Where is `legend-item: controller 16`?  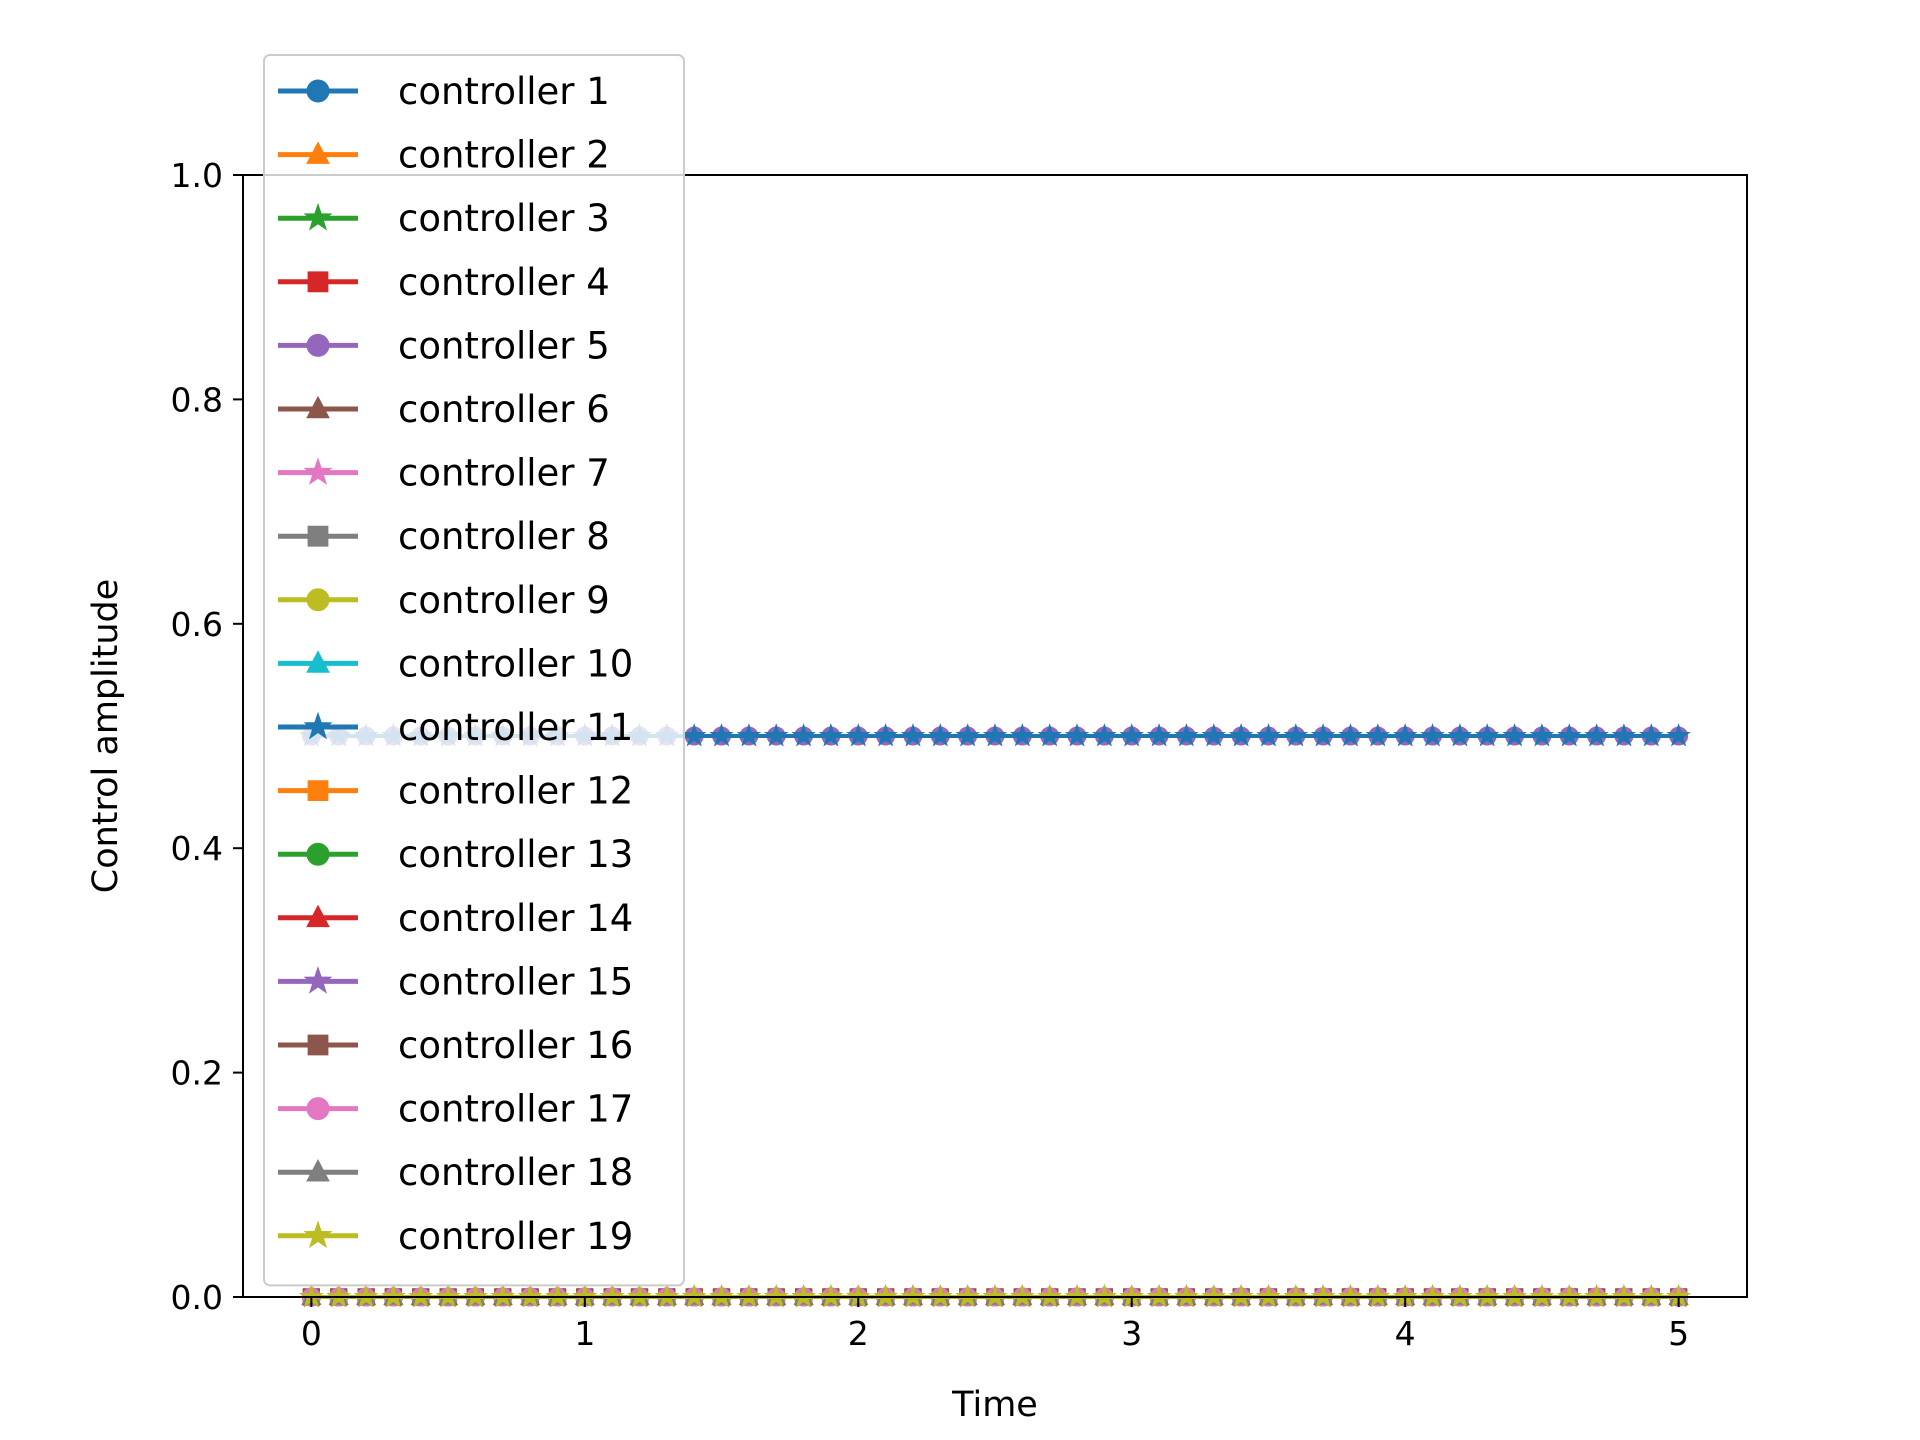 legend-item: controller 16 is located at coordinates (455, 1045).